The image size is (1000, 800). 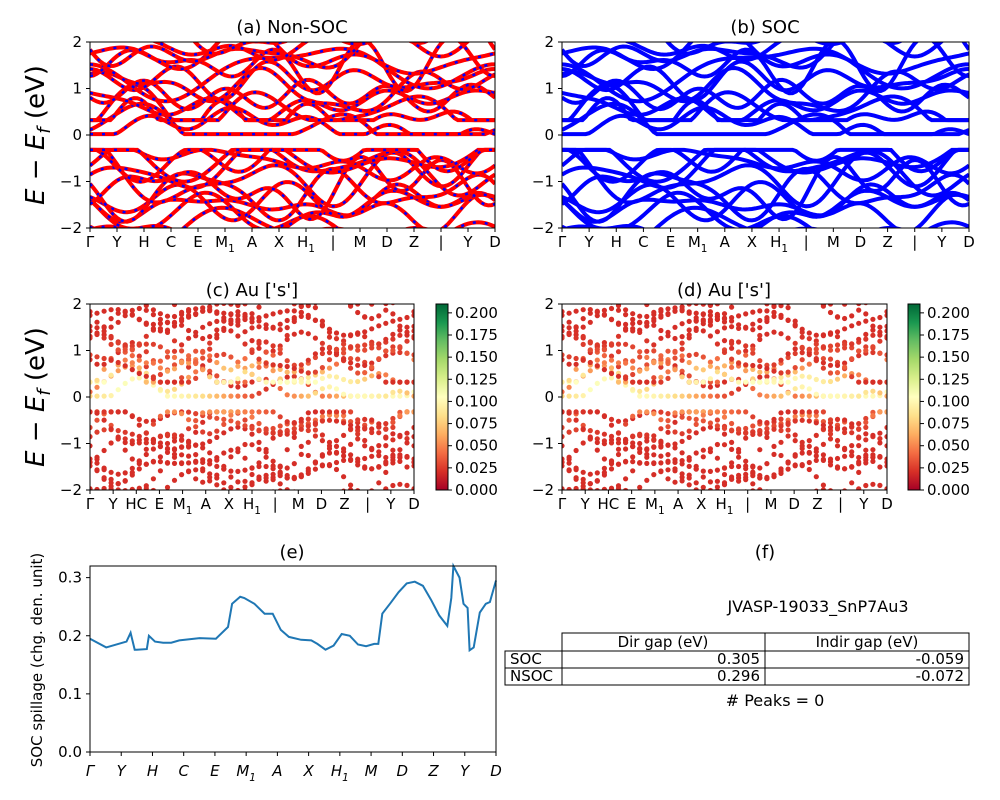 What do you see at coordinates (476, 401) in the screenshot?
I see `colorbar-tick-label: 0.100` at bounding box center [476, 401].